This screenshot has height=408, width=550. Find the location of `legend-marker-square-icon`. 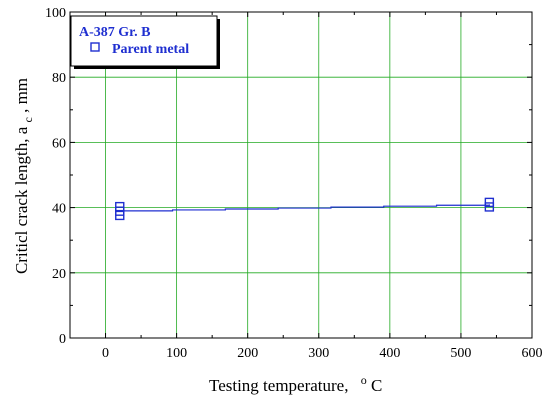

legend-marker-square-icon is located at coordinates (95, 47).